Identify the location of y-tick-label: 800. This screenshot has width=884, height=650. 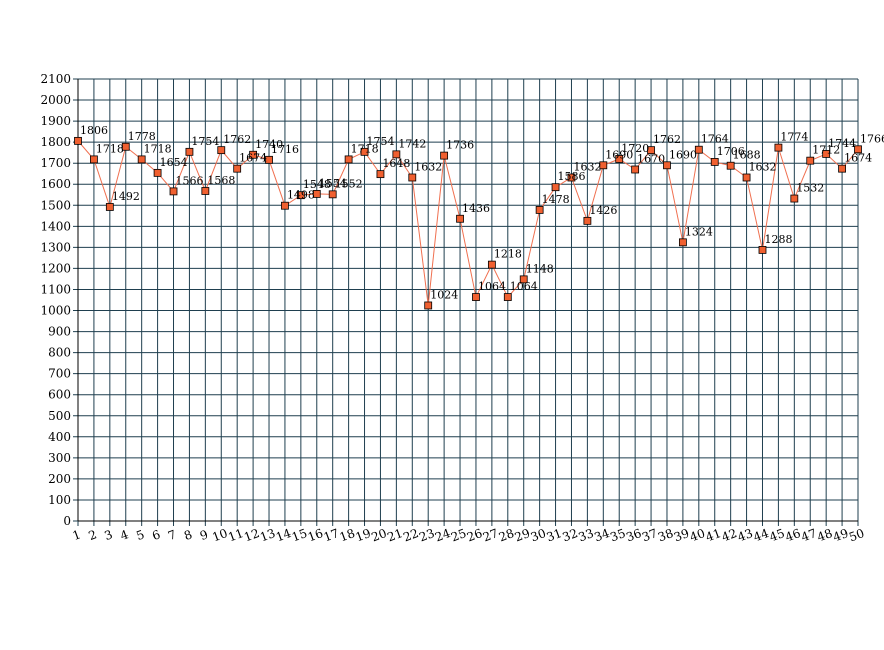
(59, 353).